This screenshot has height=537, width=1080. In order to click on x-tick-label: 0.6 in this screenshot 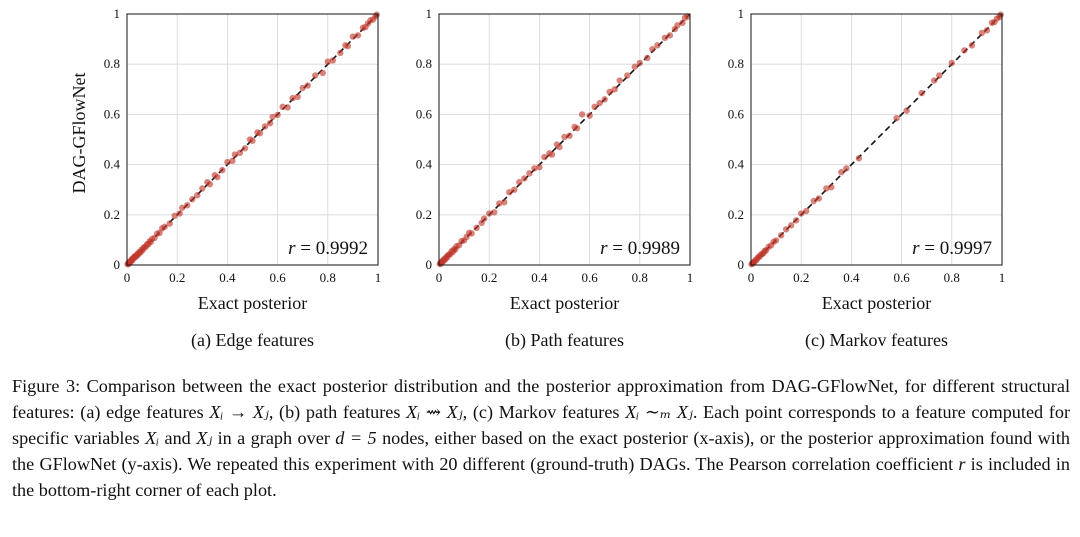, I will do `click(277, 277)`.